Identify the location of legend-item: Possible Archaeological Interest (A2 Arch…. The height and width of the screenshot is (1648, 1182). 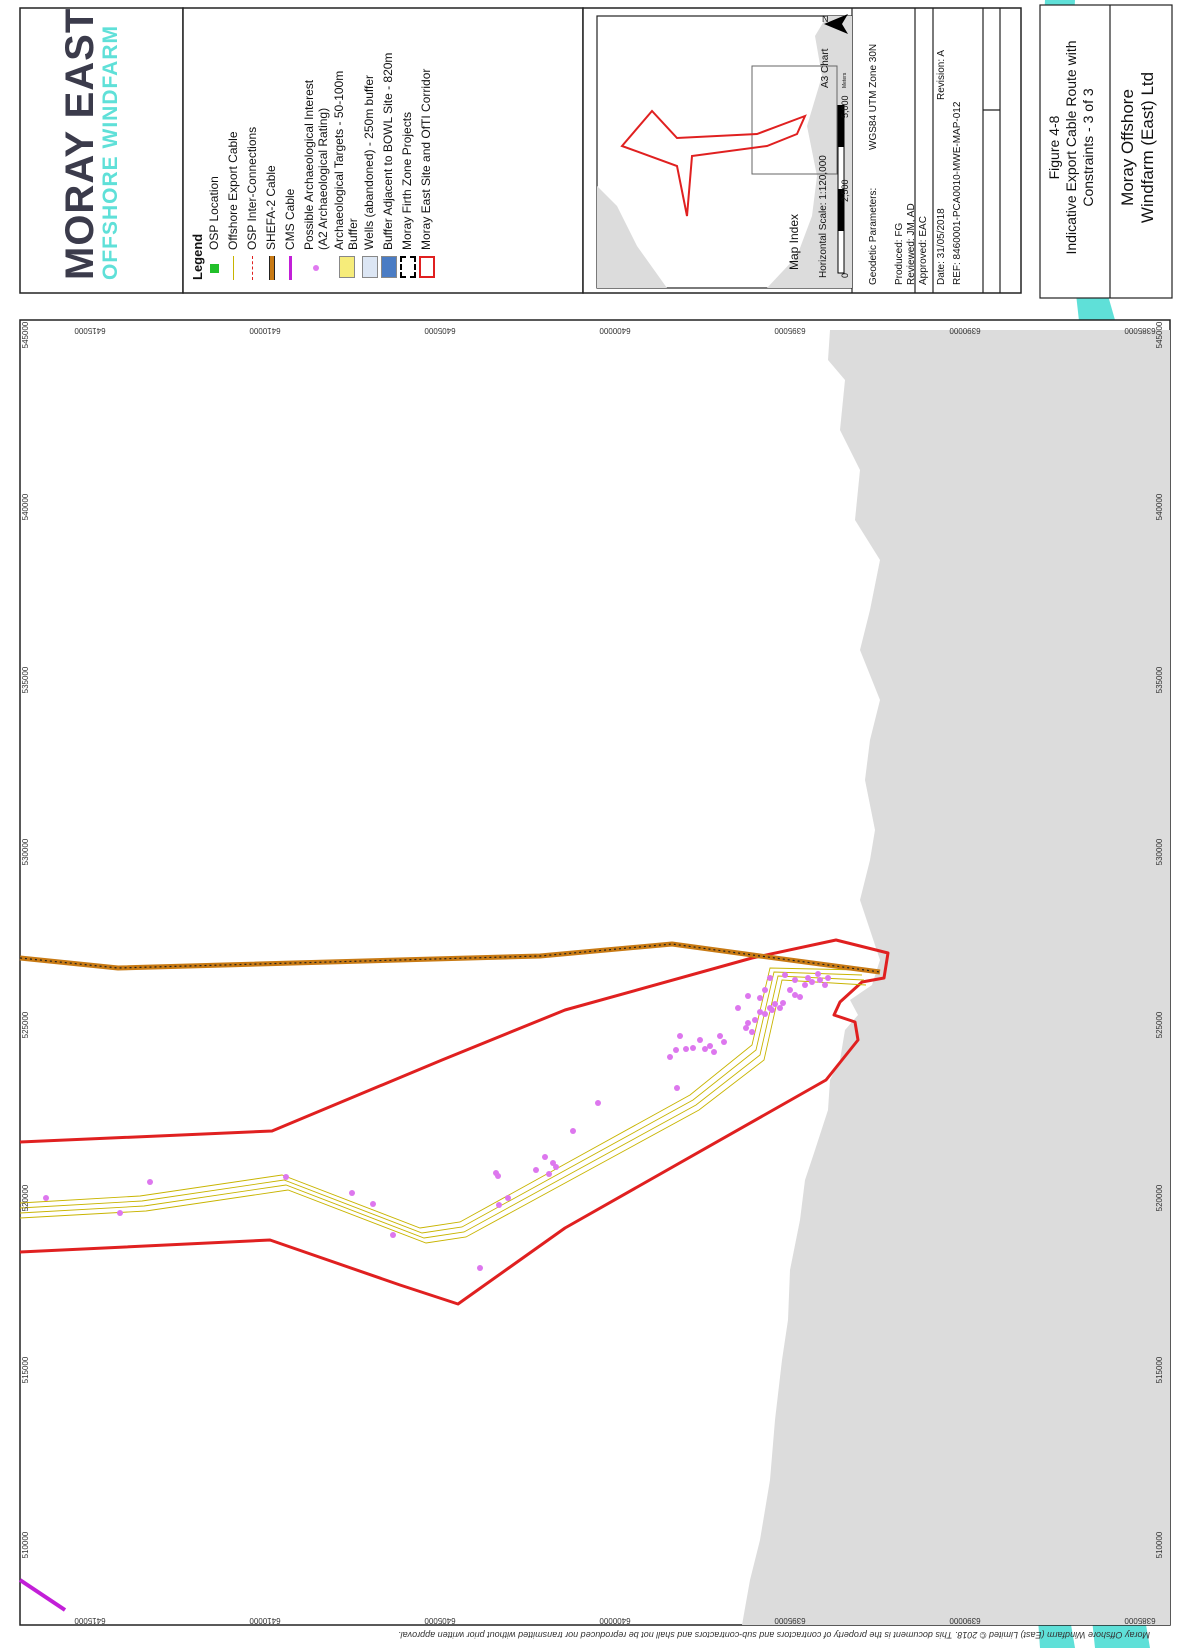
(316, 147).